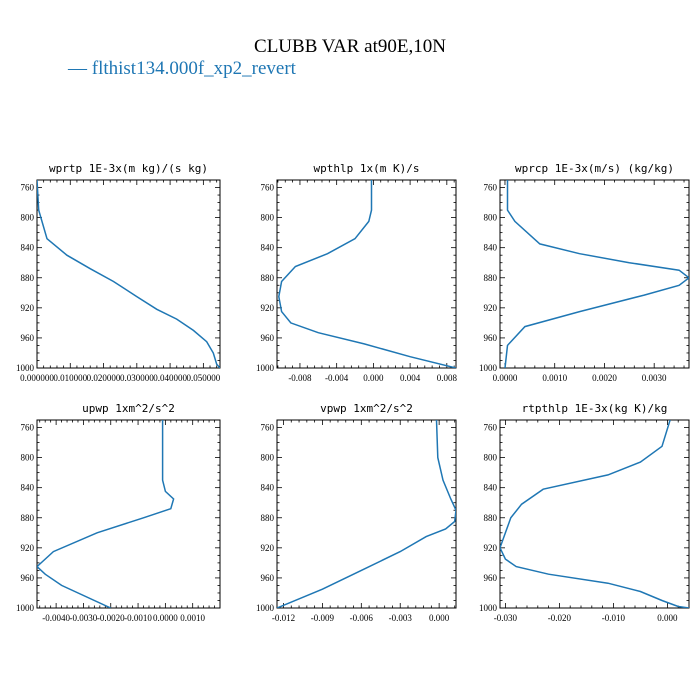 The image size is (700, 700). What do you see at coordinates (70, 378) in the screenshot?
I see `x-tick-label: 0.010000` at bounding box center [70, 378].